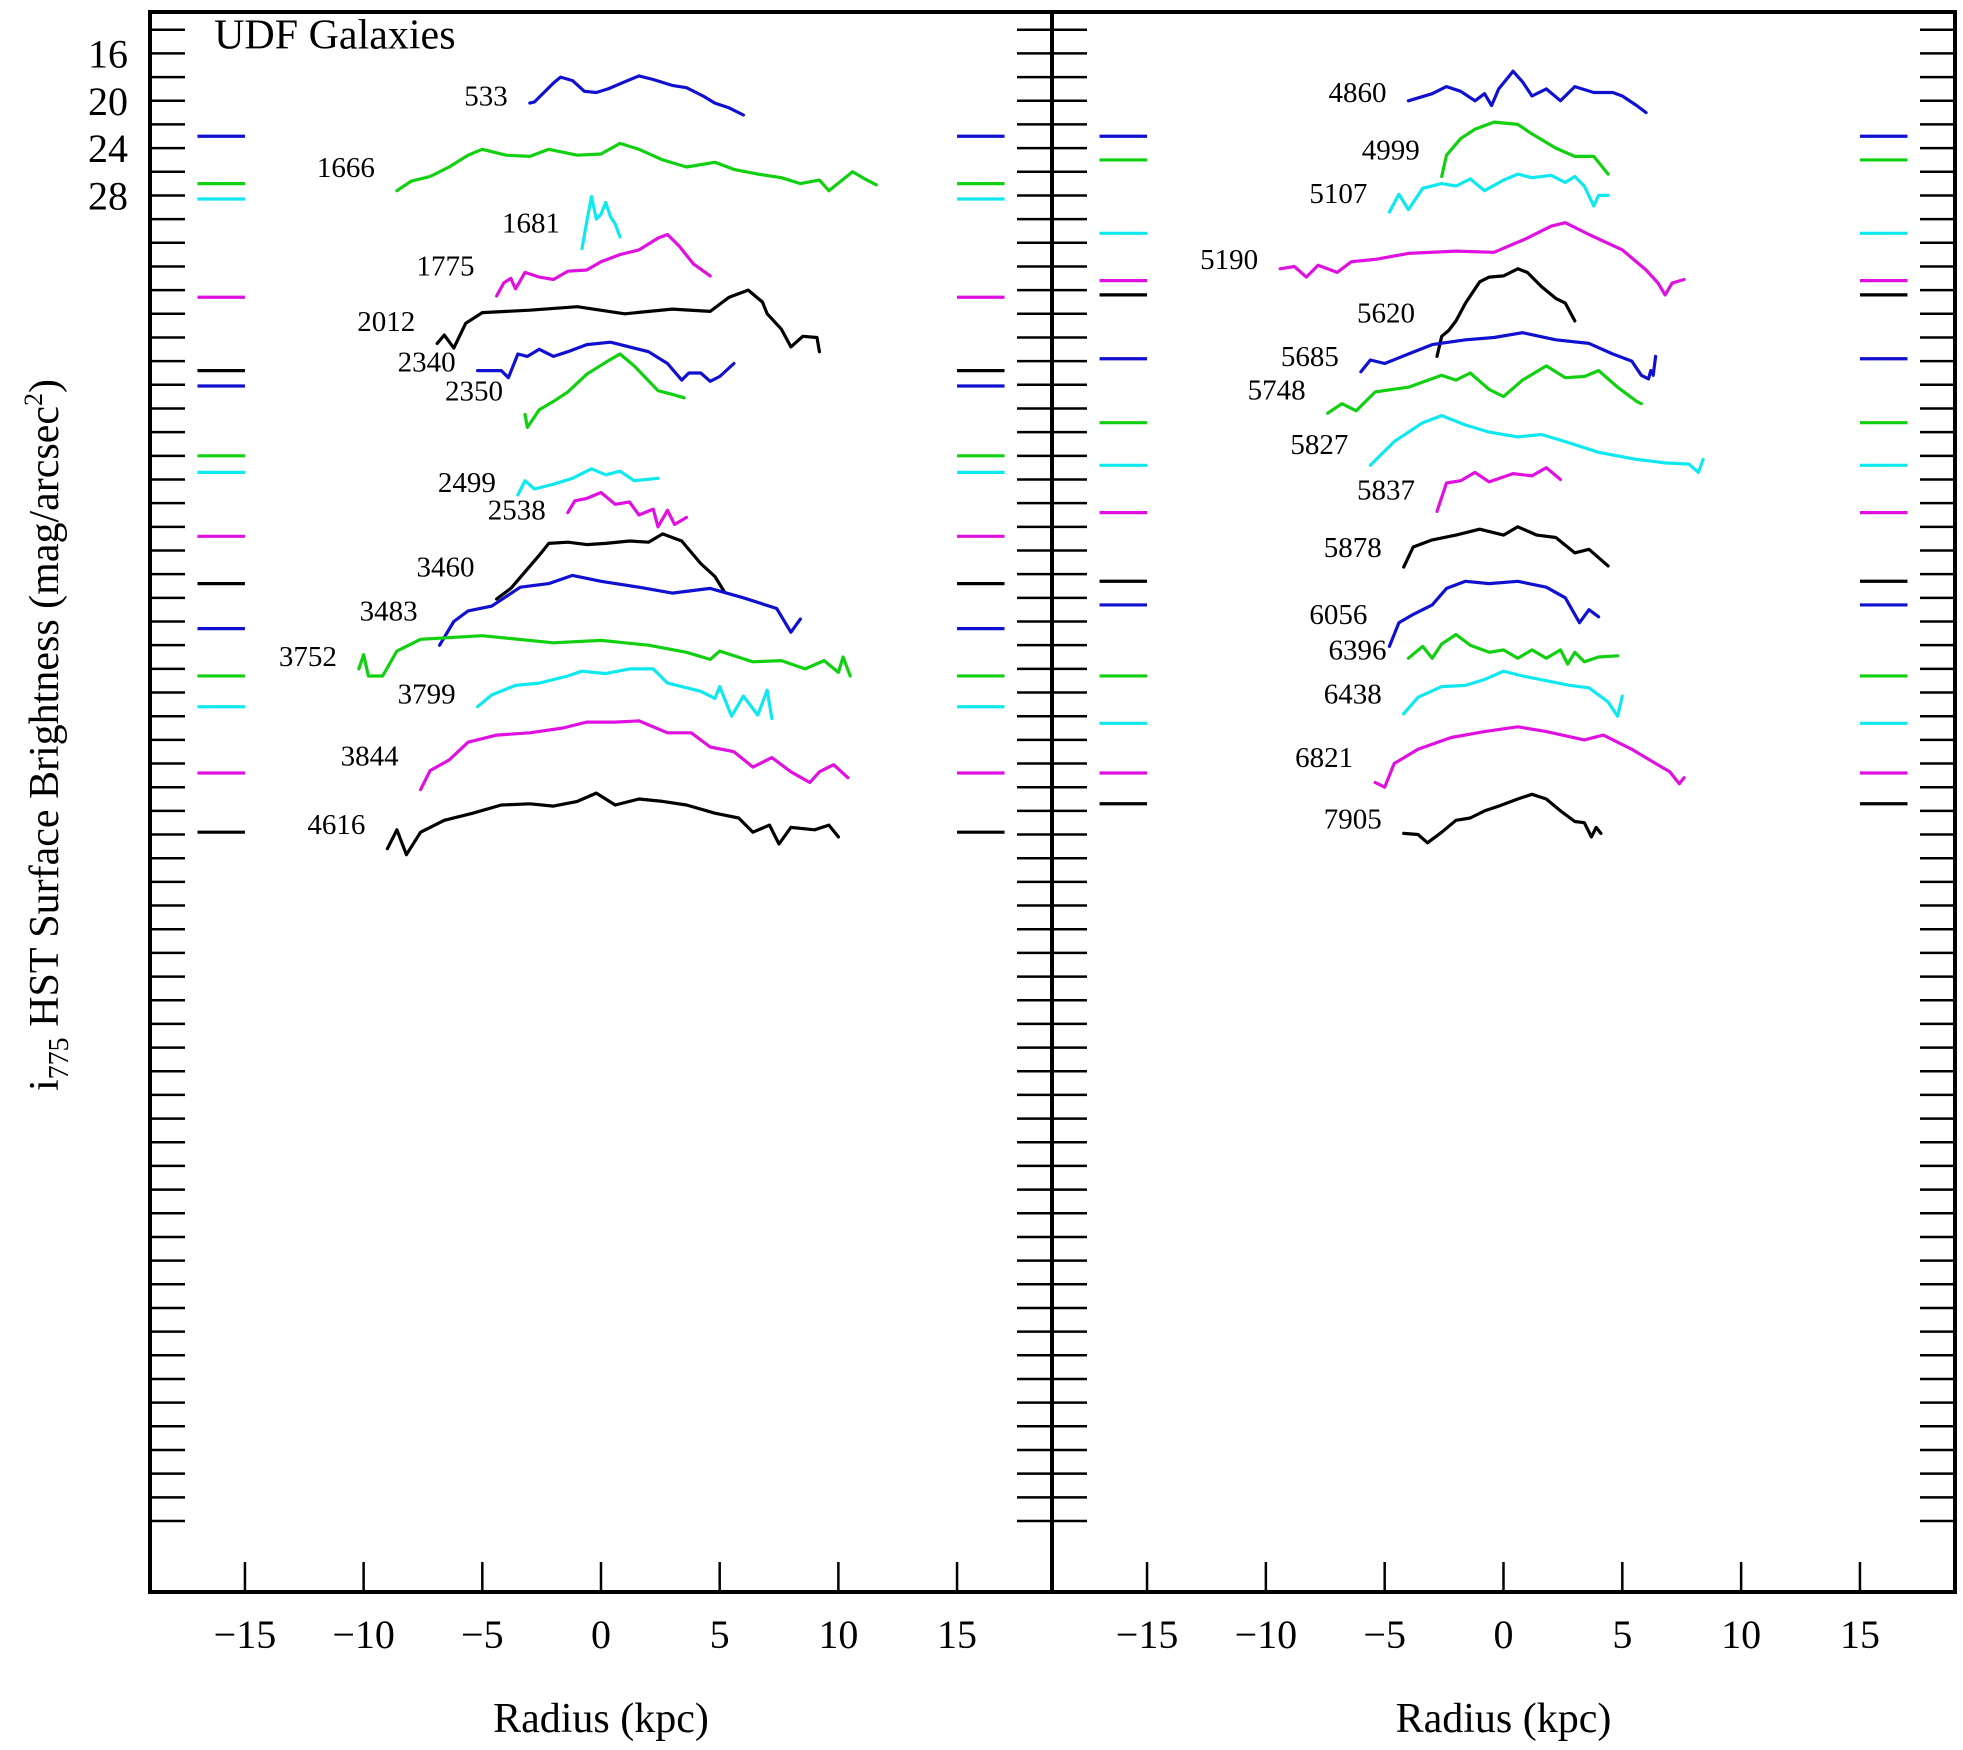 The width and height of the screenshot is (1963, 1750). What do you see at coordinates (1324, 758) in the screenshot?
I see `galaxy-label: 6821` at bounding box center [1324, 758].